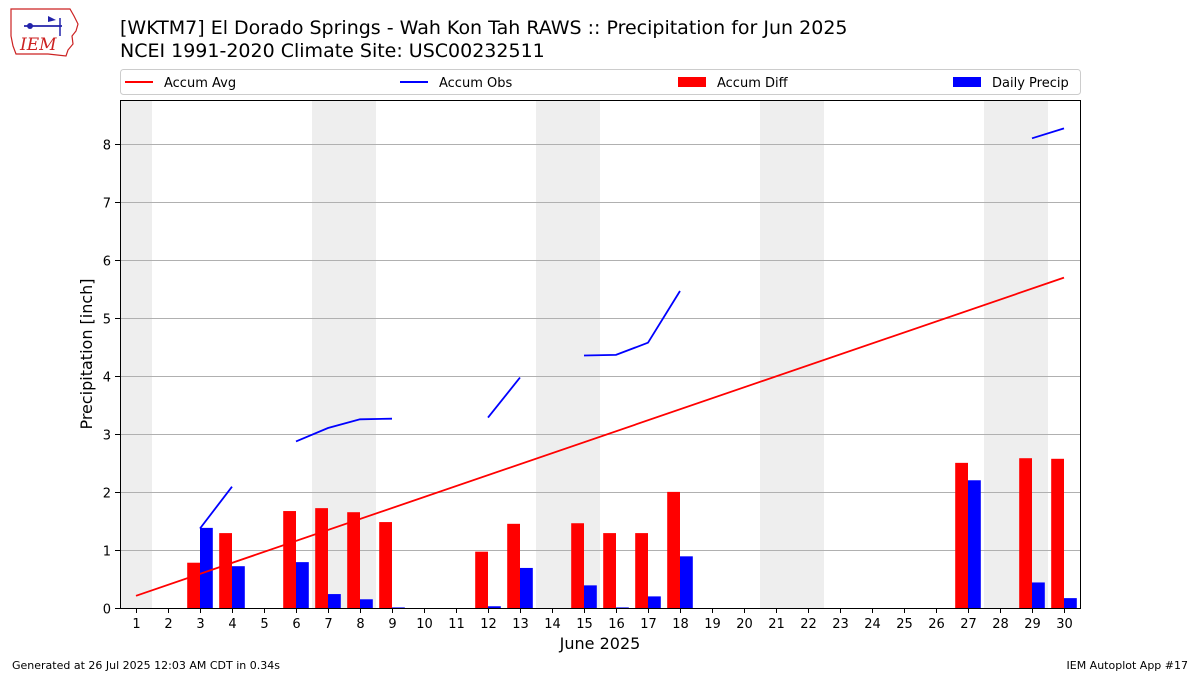  What do you see at coordinates (107, 436) in the screenshot?
I see `y-tick-label: 3` at bounding box center [107, 436].